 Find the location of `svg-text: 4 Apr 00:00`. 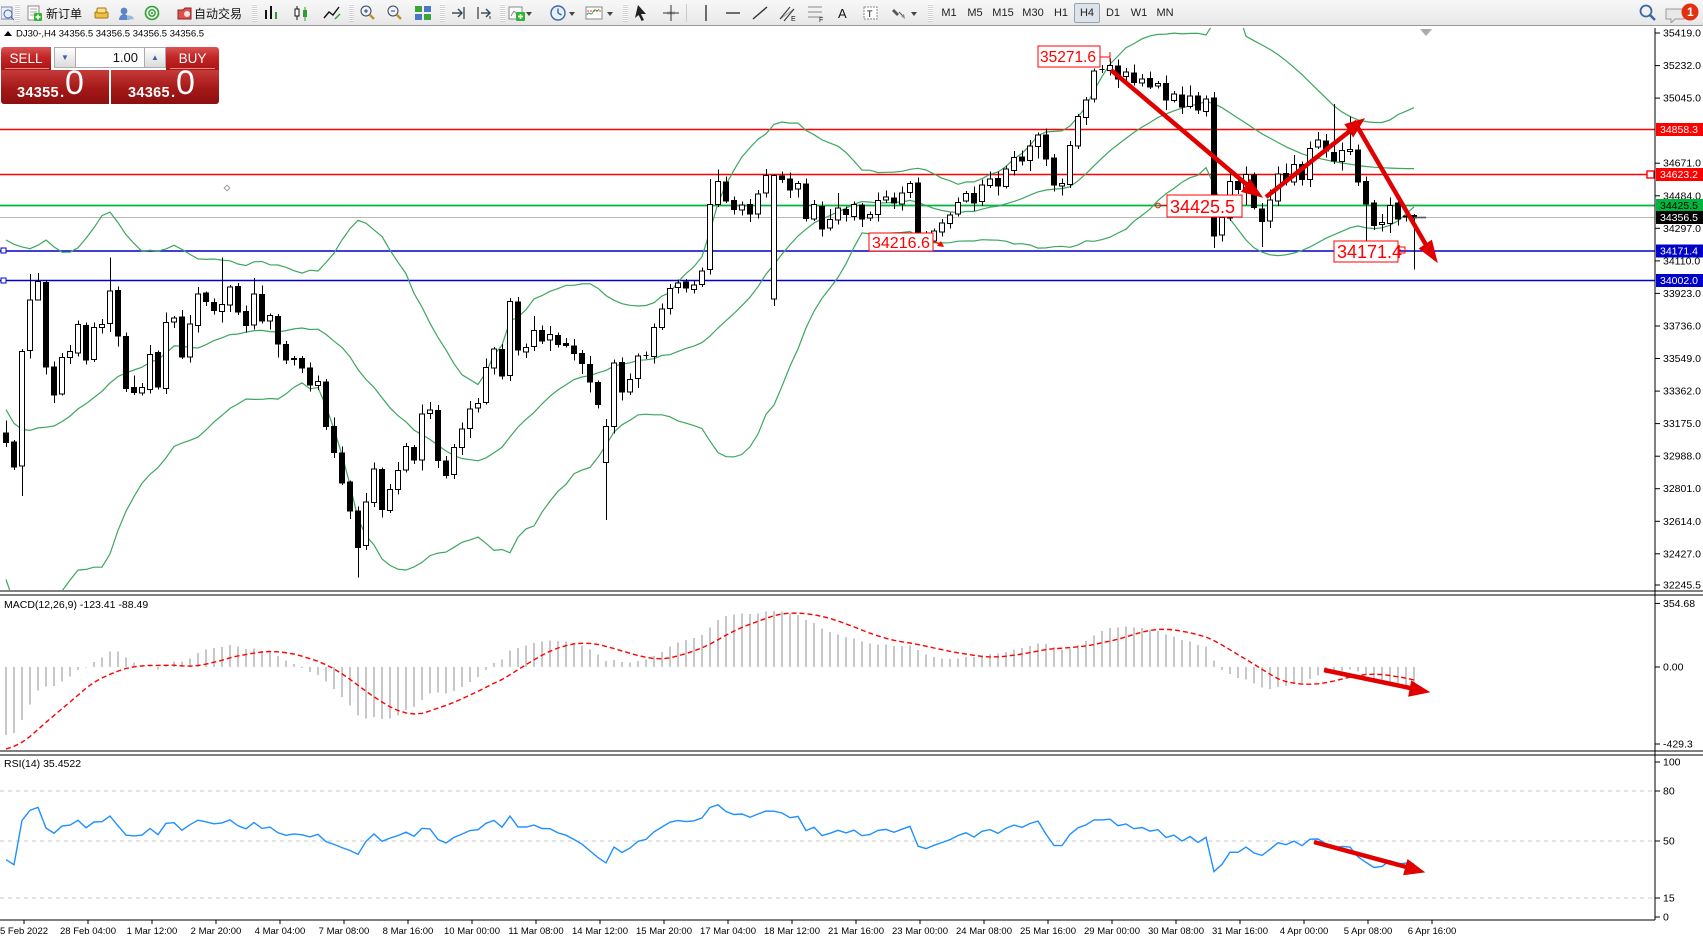

svg-text: 4 Apr 00:00 is located at coordinates (1304, 931).